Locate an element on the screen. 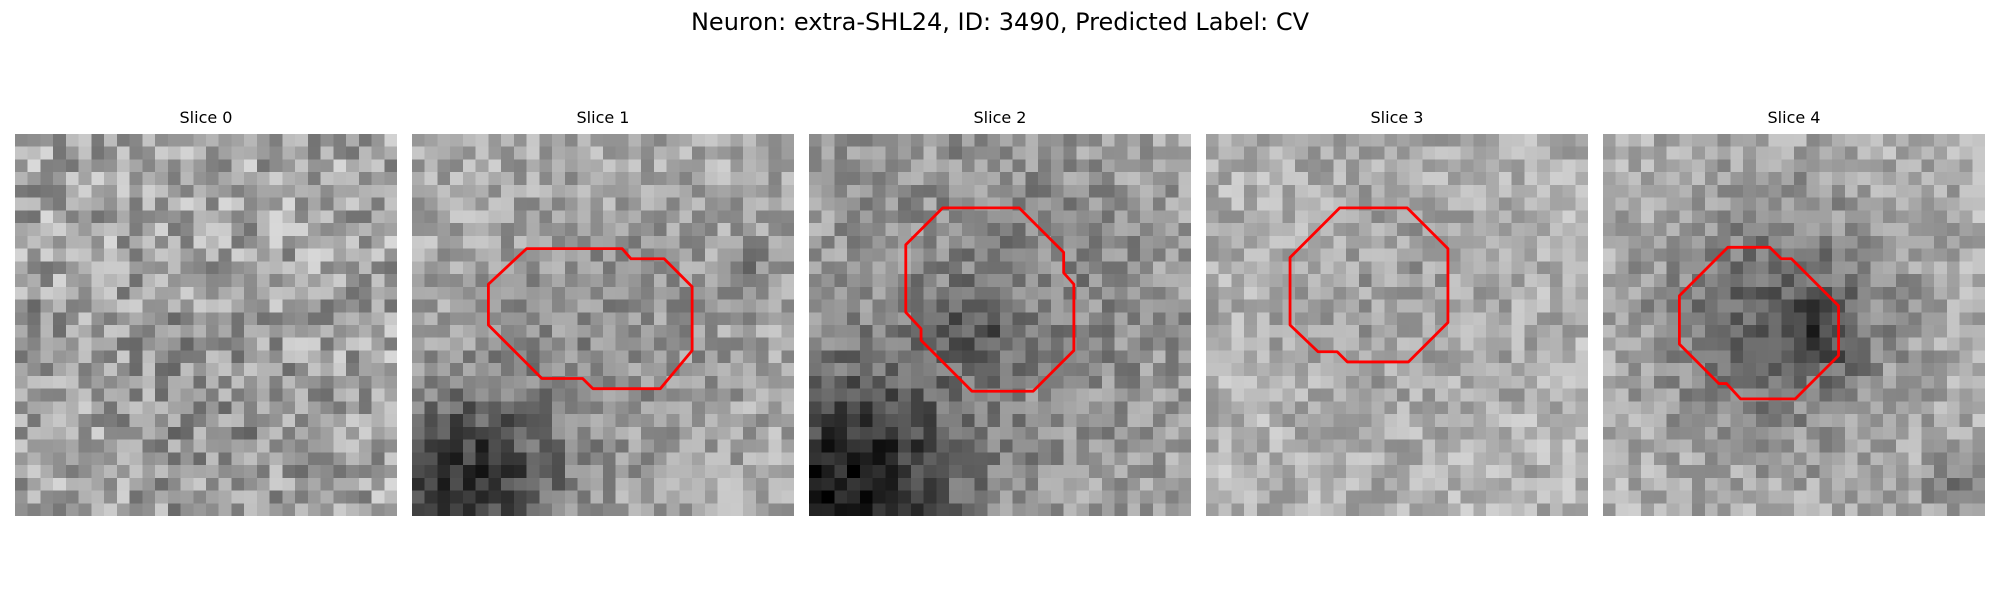 This screenshot has height=600, width=2000. slice-panel: Slice 2 is located at coordinates (1000, 312).